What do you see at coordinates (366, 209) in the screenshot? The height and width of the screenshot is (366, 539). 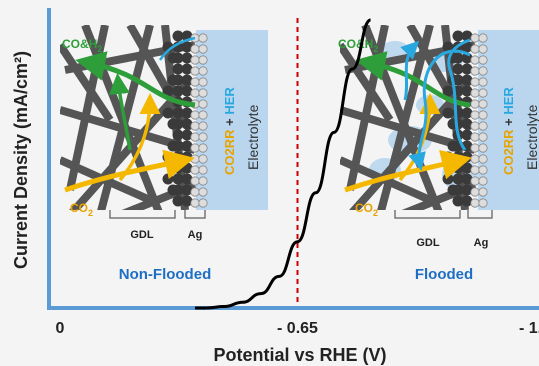 I see `right-reactant-label: CO2` at bounding box center [366, 209].